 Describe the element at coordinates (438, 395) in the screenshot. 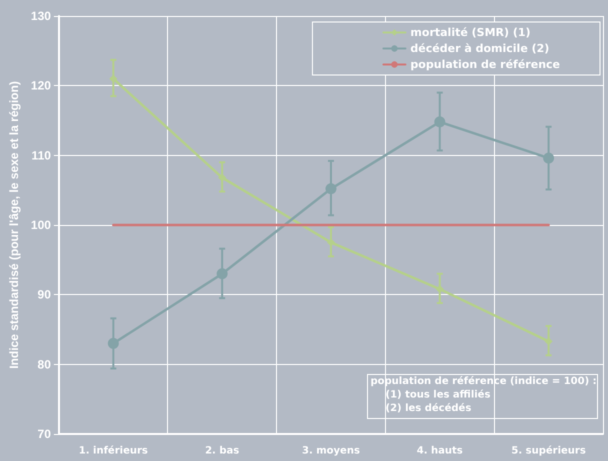

I see `annotation: (1) tous les affiliés` at that location.